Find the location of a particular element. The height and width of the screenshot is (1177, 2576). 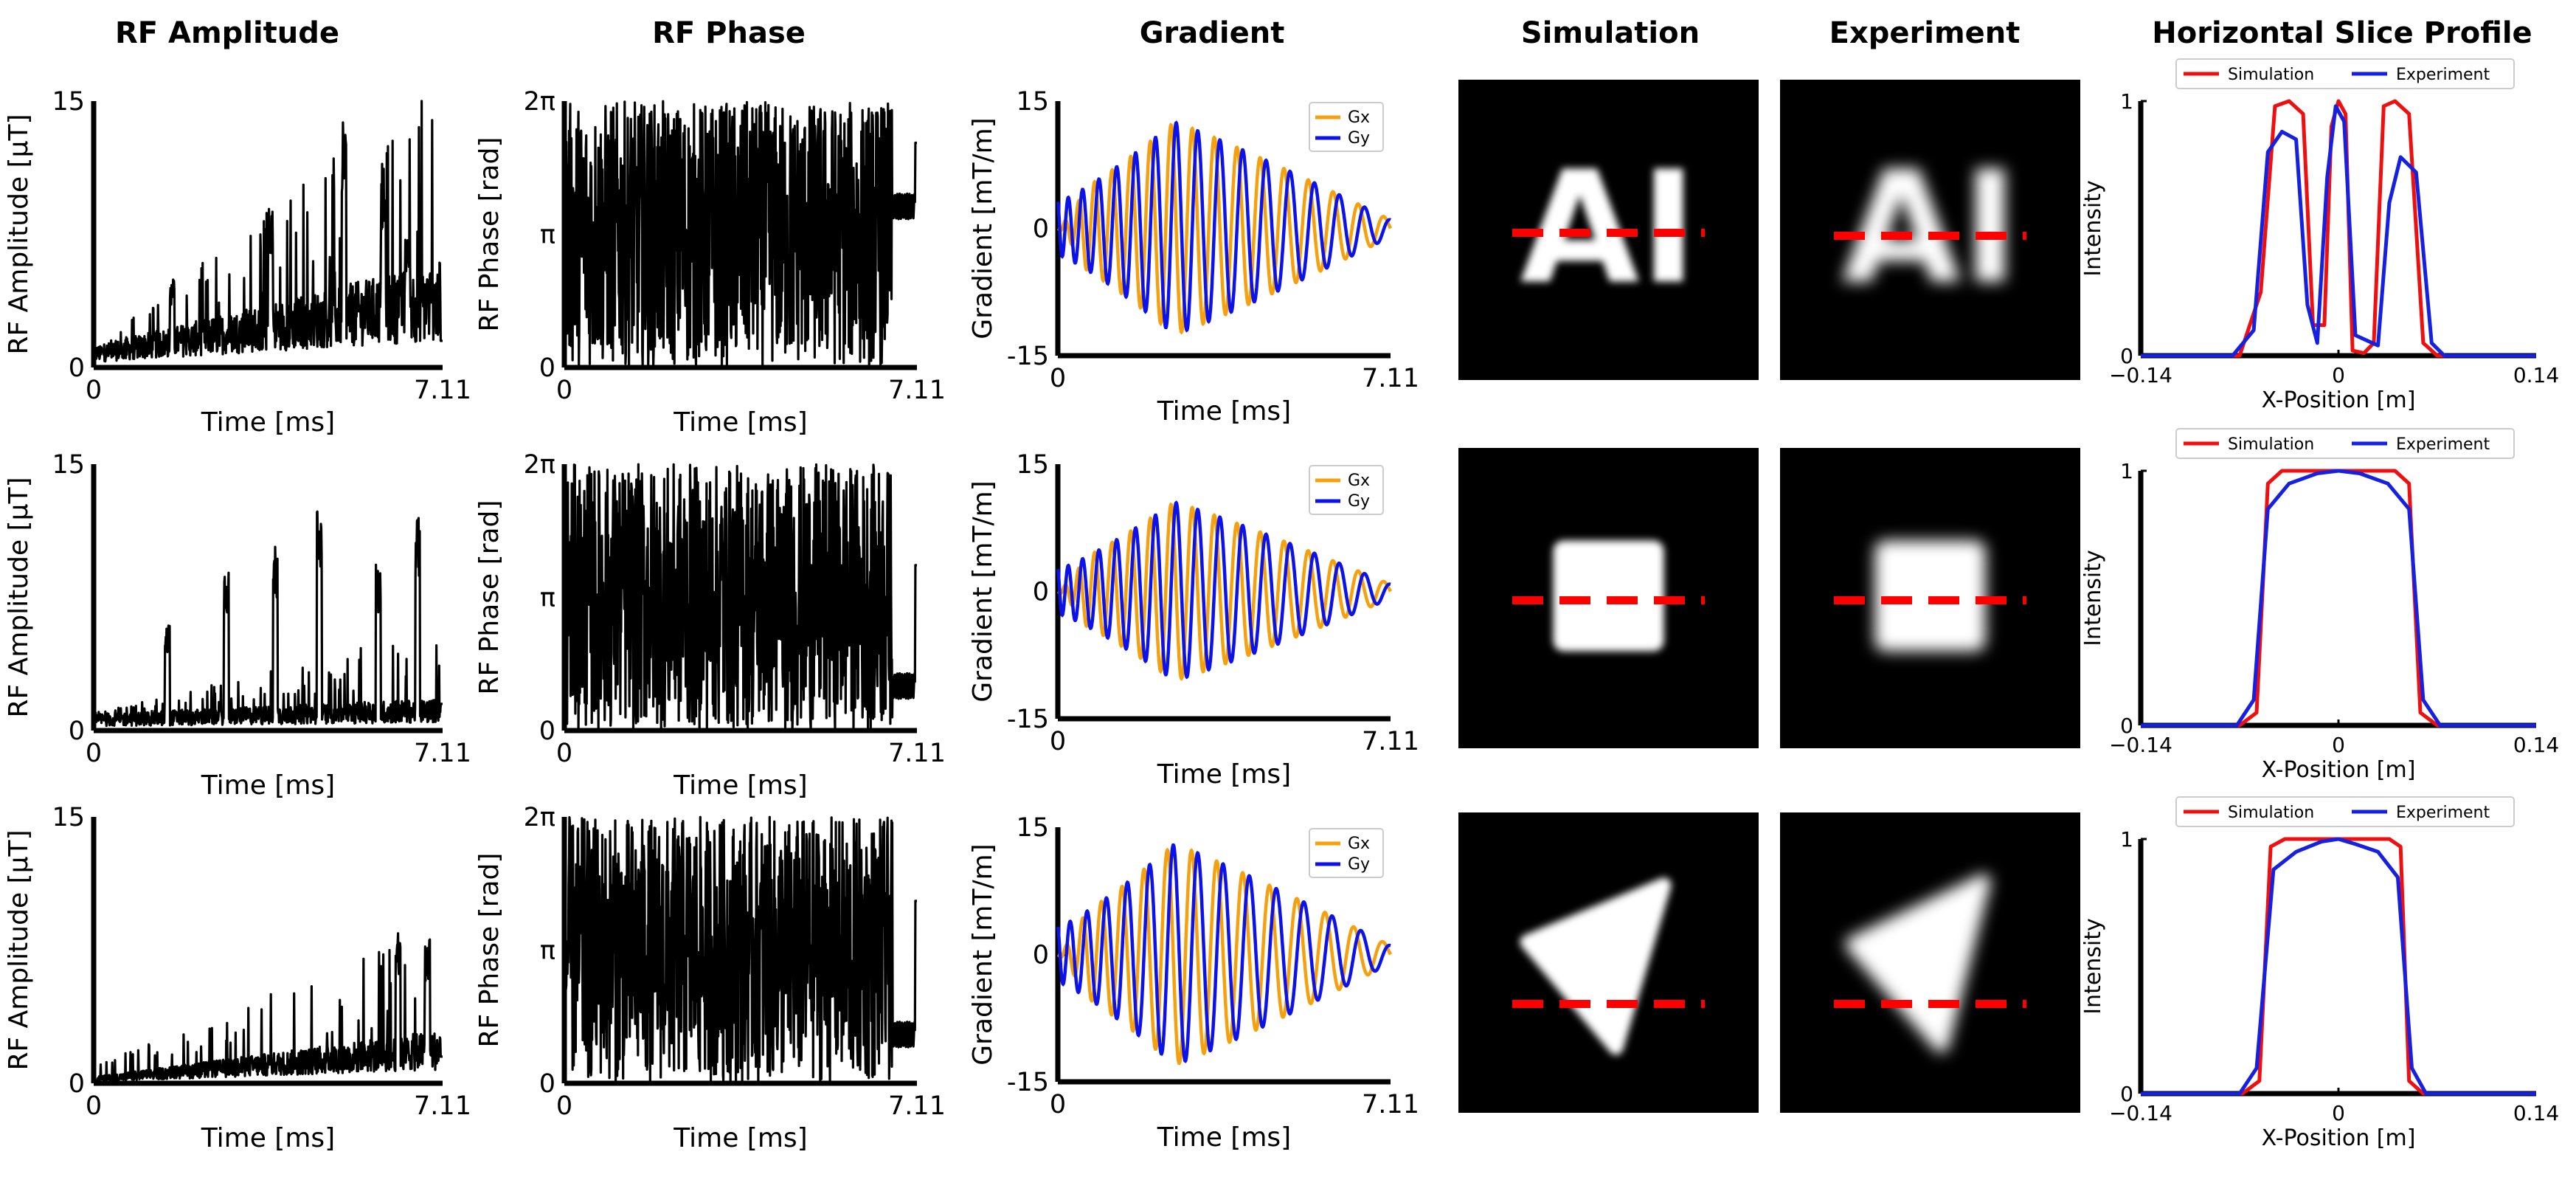

rf-phase-row2: 0 π 2π 0 7.11 Time [ms] RF Phase [rad] is located at coordinates (710, 625).